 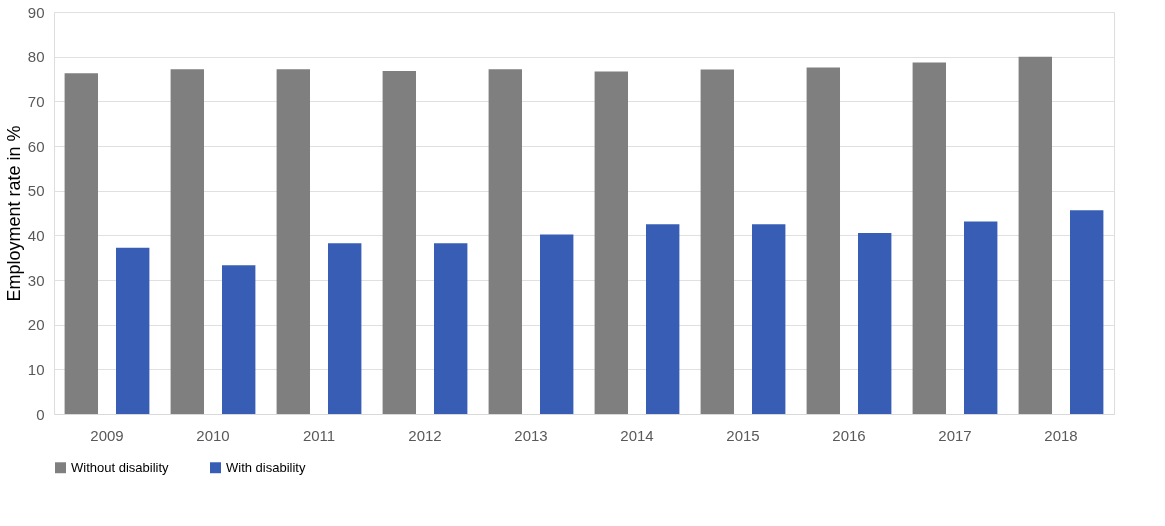 I want to click on y-tick-label: 30, so click(x=36, y=280).